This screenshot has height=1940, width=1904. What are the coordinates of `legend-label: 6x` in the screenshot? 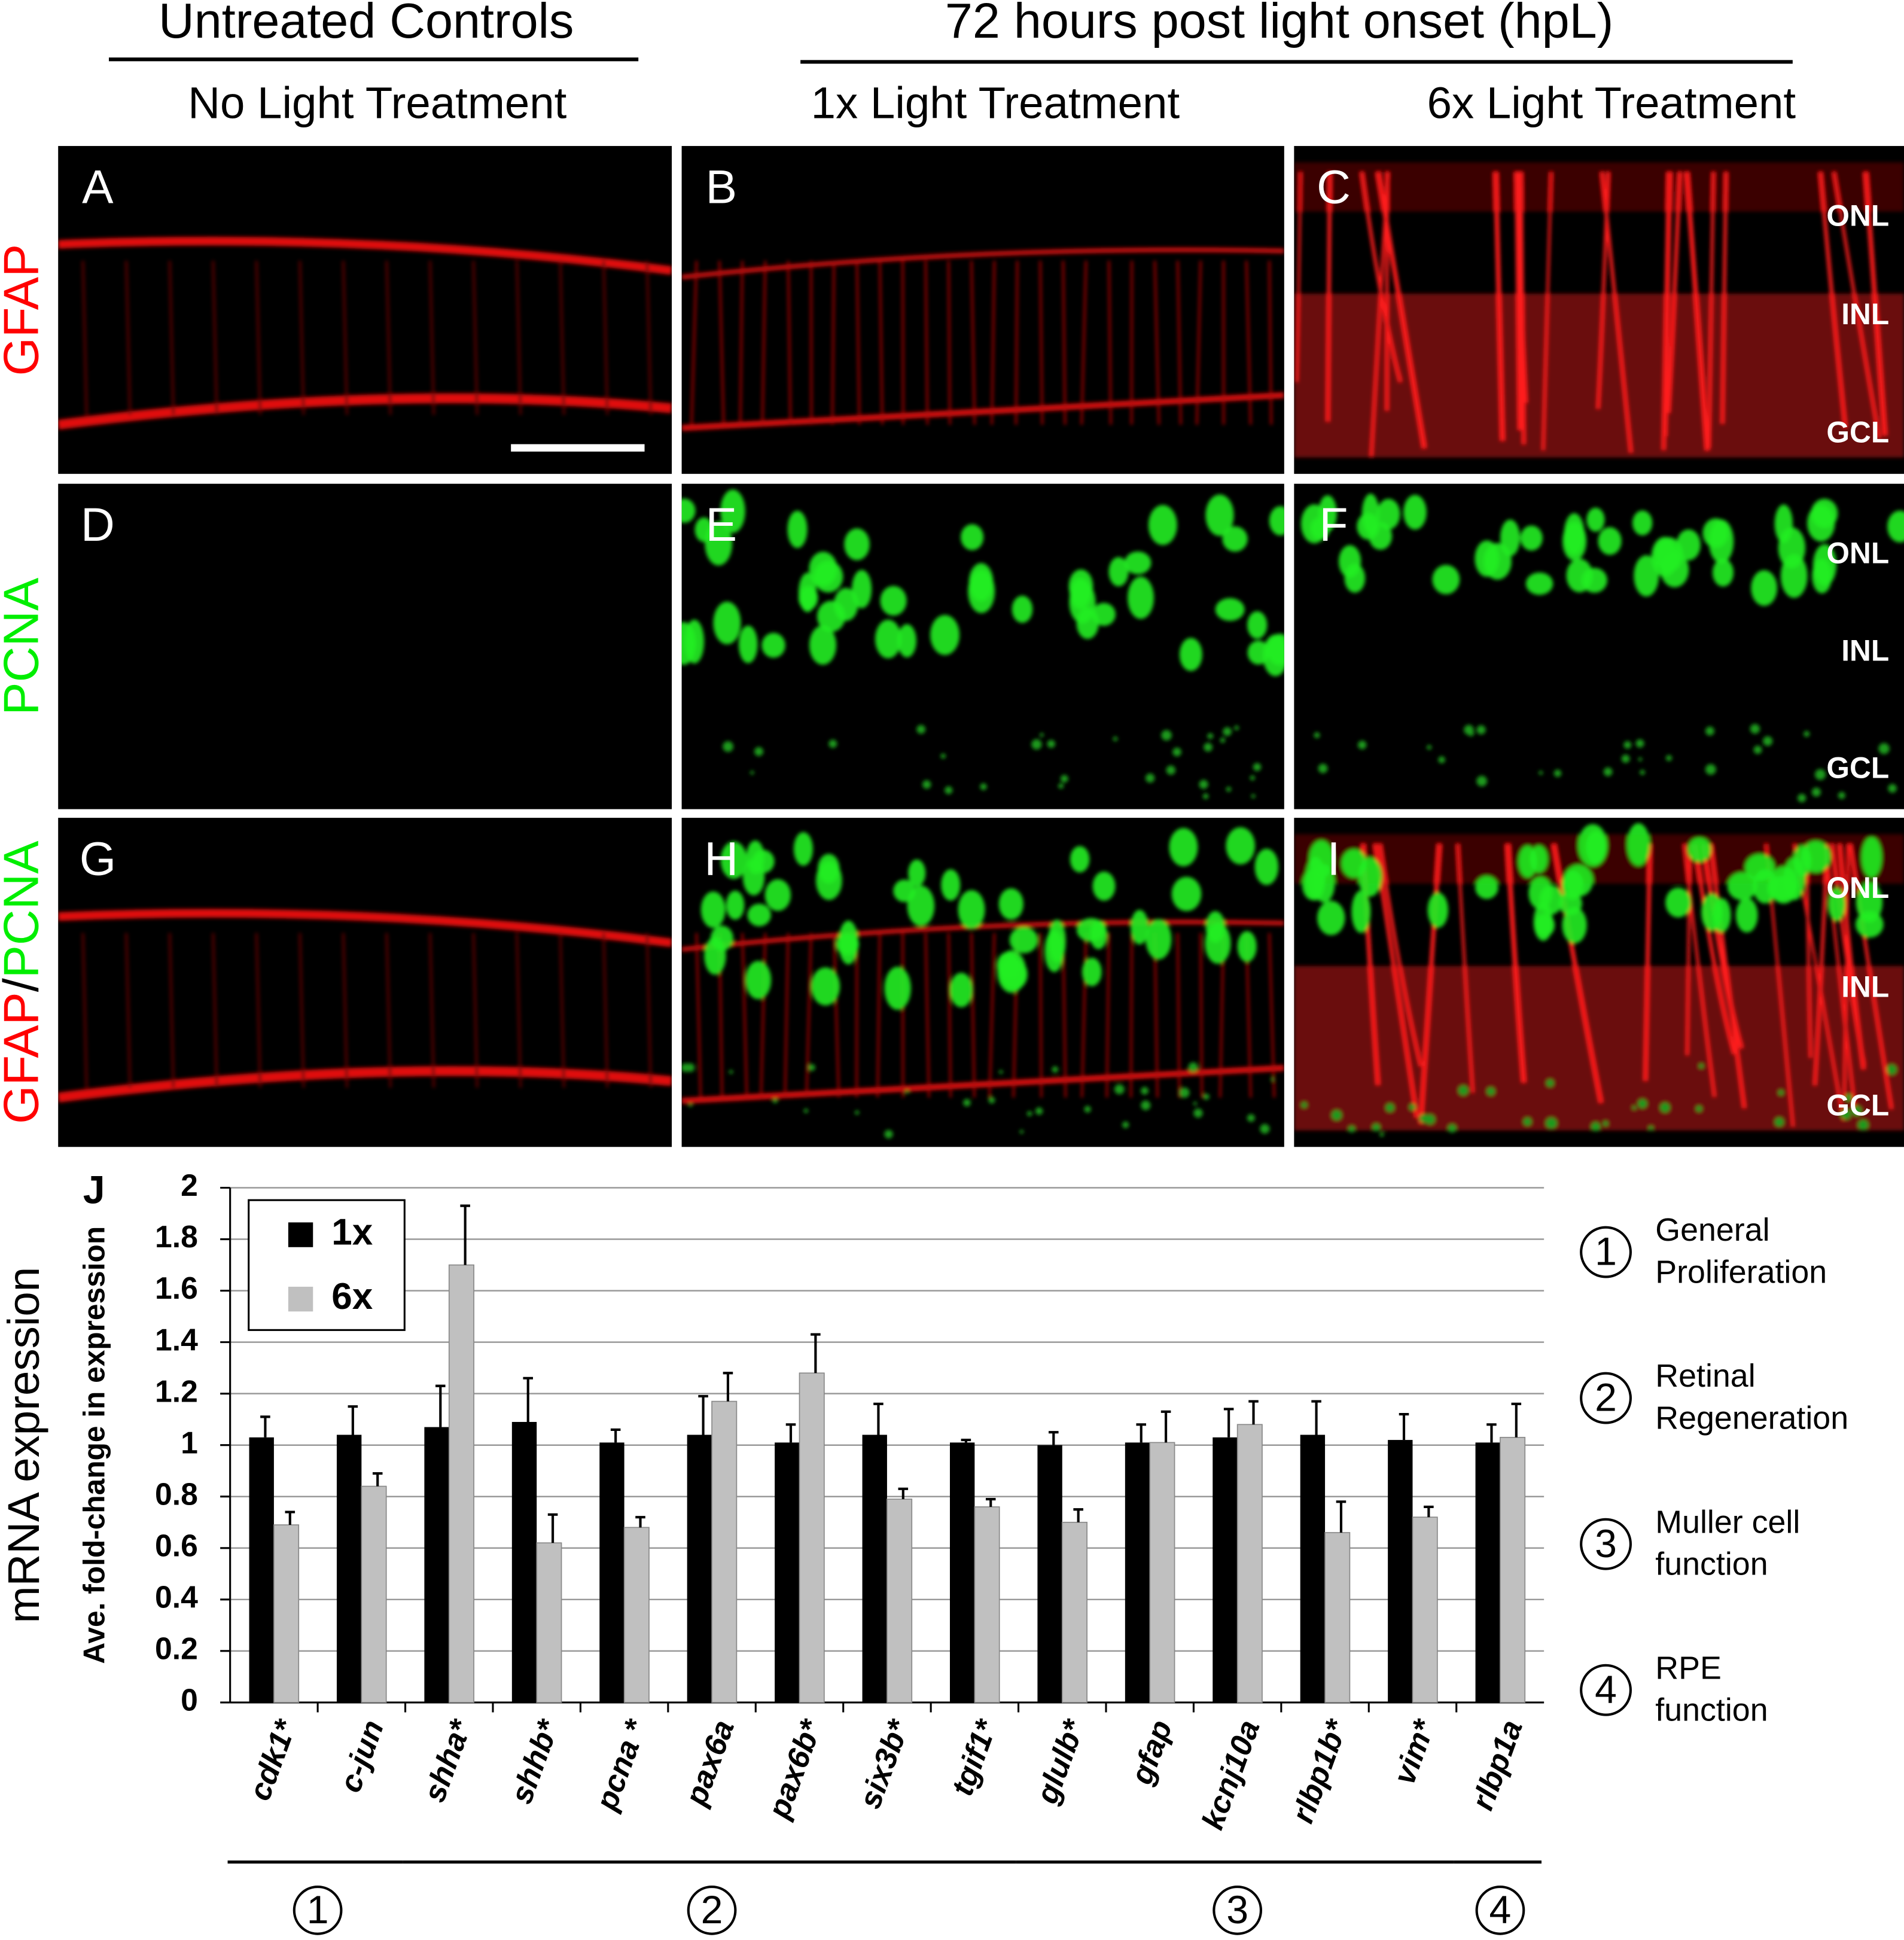 It's located at (352, 1296).